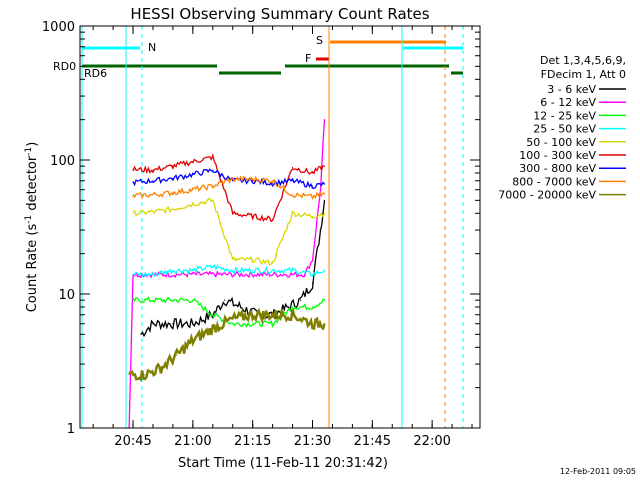 The height and width of the screenshot is (480, 640). What do you see at coordinates (64, 66) in the screenshot?
I see `rd0-flag-label: RD0` at bounding box center [64, 66].